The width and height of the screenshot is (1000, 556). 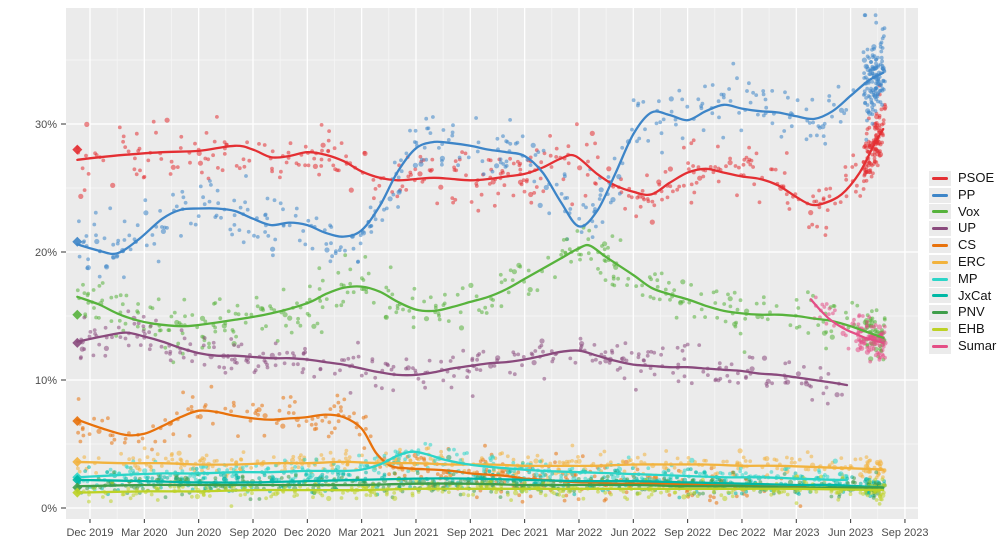 I want to click on cs-line-swatch-icon, so click(x=940, y=246).